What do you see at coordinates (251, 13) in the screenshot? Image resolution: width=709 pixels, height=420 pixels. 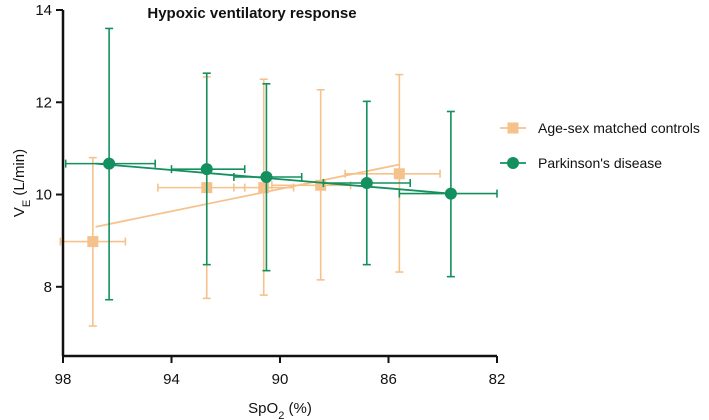 I see `chart-title: Hypoxic ventilatory response` at bounding box center [251, 13].